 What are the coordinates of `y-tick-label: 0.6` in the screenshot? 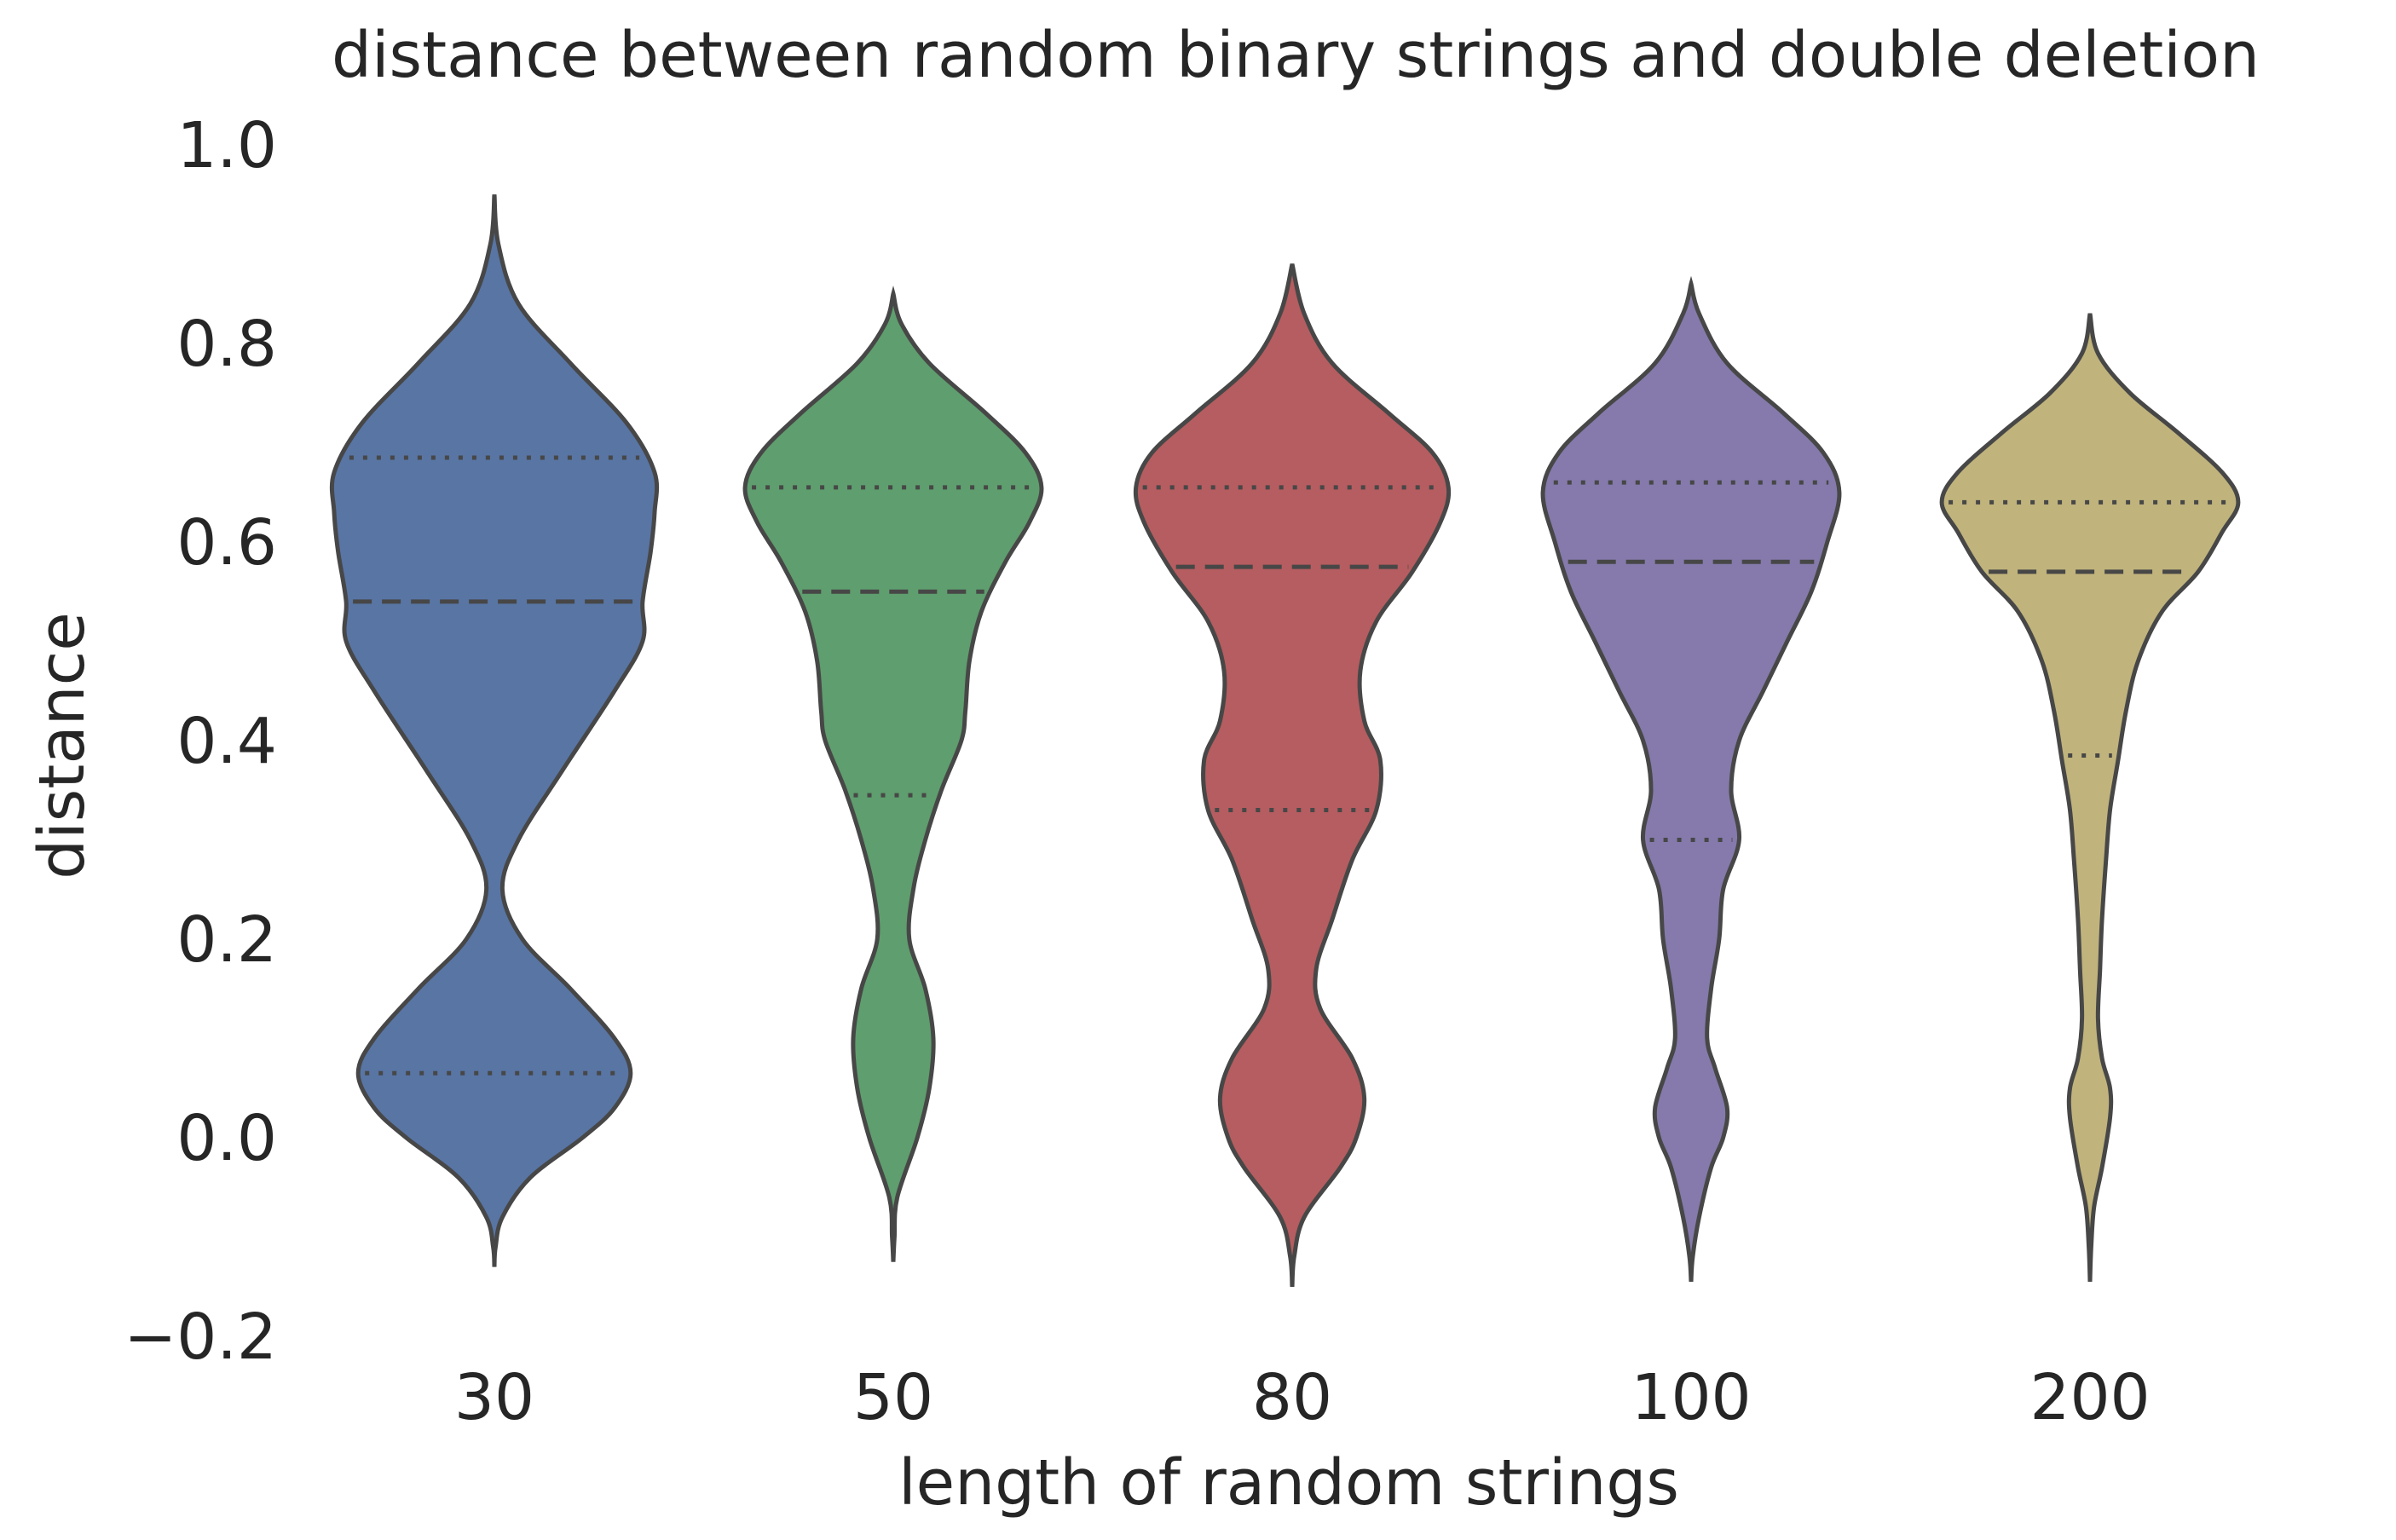 It's located at (226, 543).